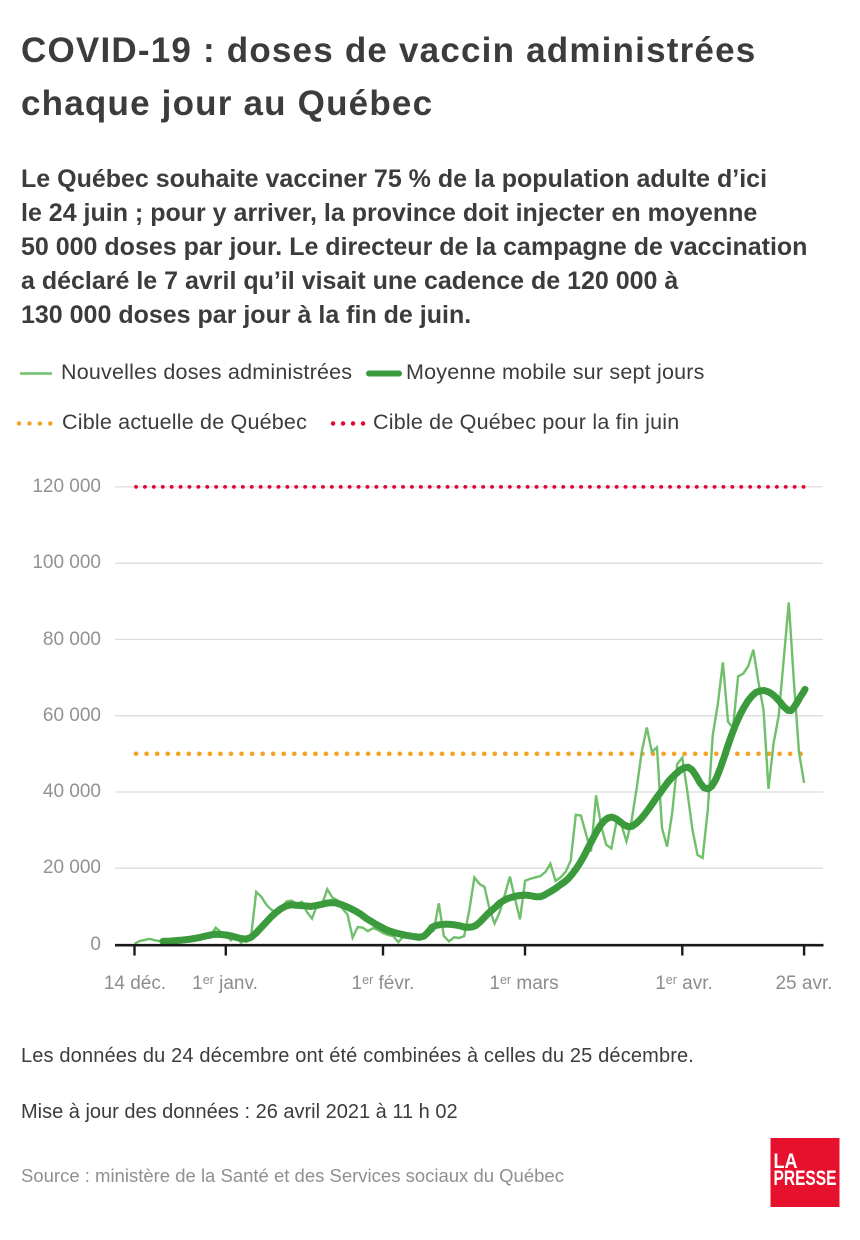 Image resolution: width=860 pixels, height=1240 pixels. What do you see at coordinates (805, 1178) in the screenshot?
I see `svg-text: PRESSE` at bounding box center [805, 1178].